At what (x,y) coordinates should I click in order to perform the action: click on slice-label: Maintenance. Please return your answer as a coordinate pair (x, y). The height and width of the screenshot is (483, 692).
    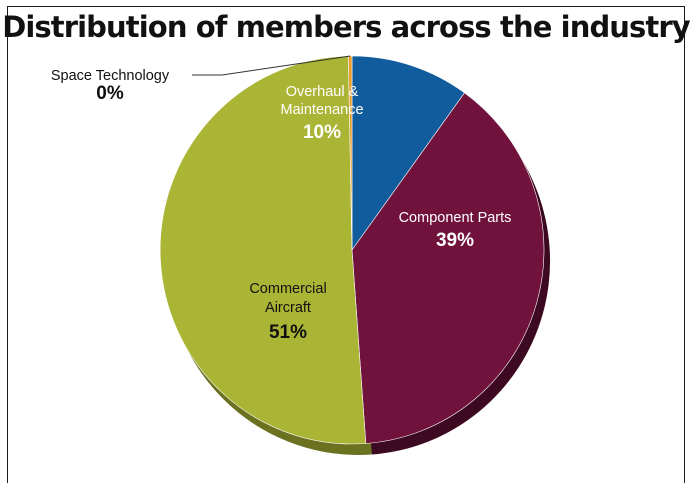
    Looking at the image, I should click on (321, 110).